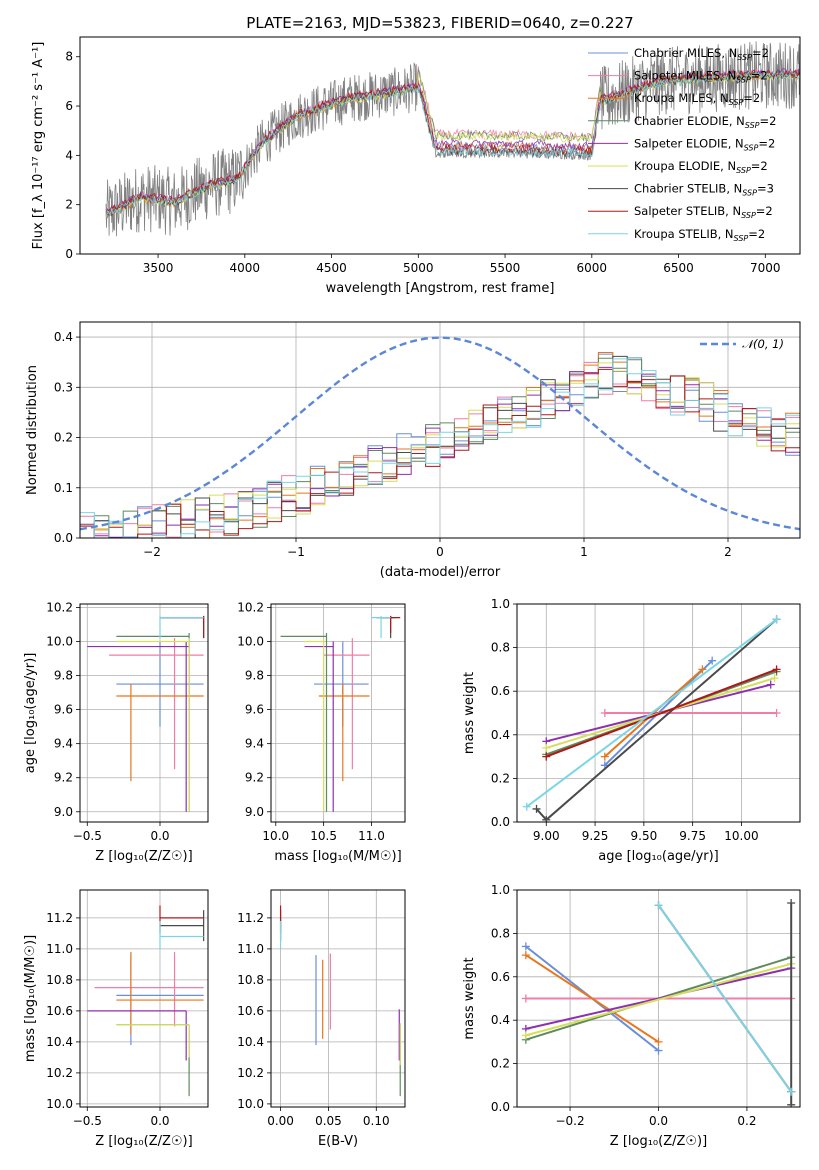 This screenshot has height=1170, width=819. I want to click on x-tick-label: 4000, so click(245, 268).